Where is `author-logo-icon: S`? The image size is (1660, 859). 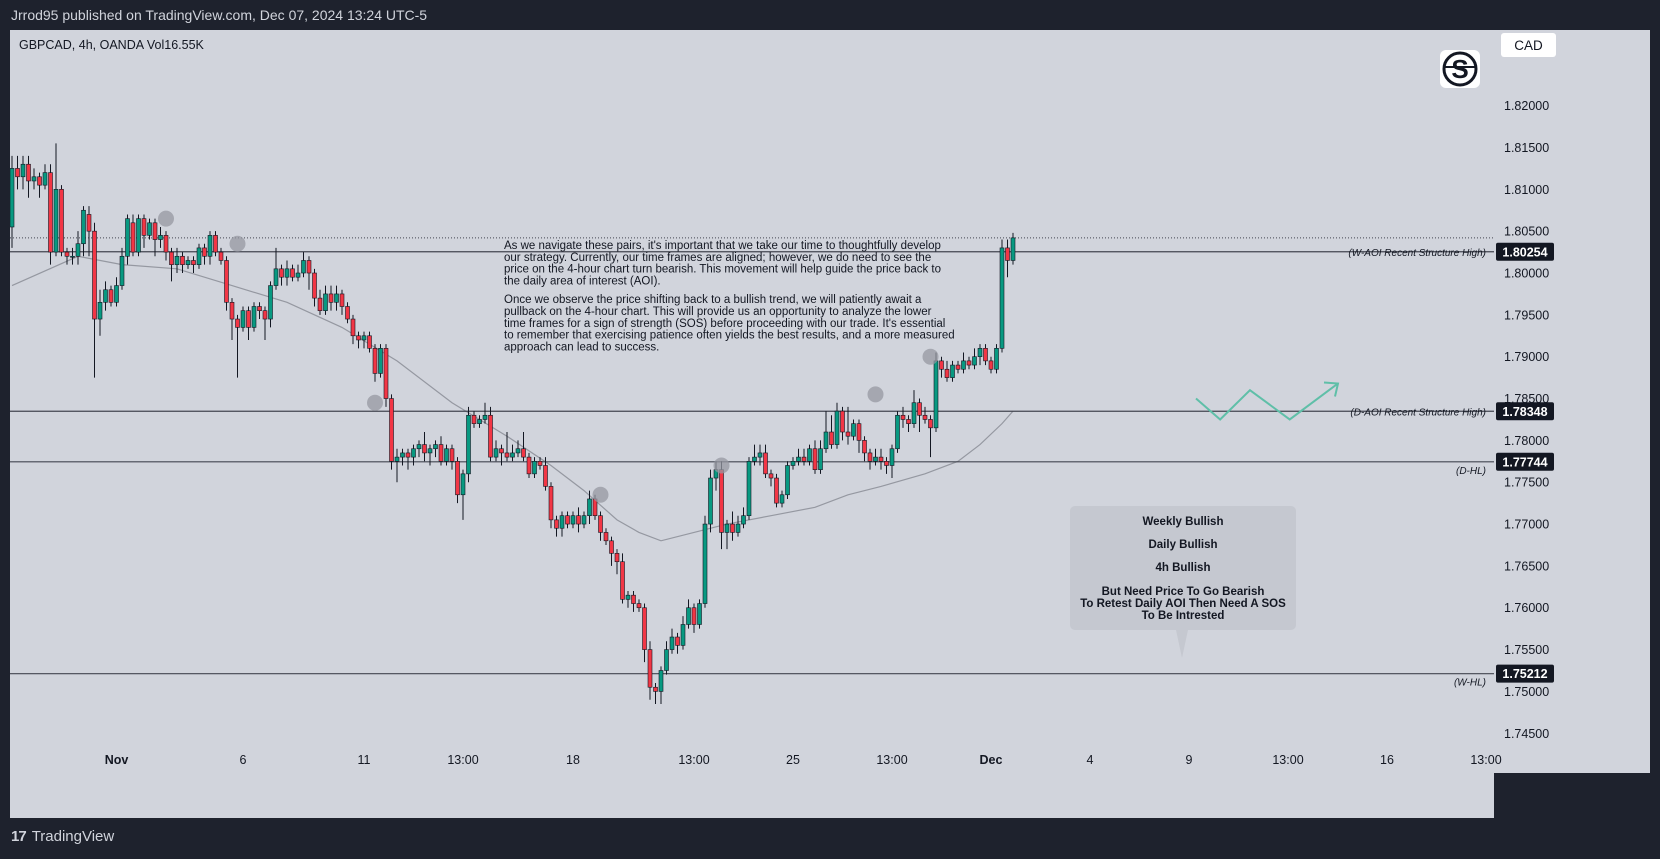
author-logo-icon: S is located at coordinates (1460, 69).